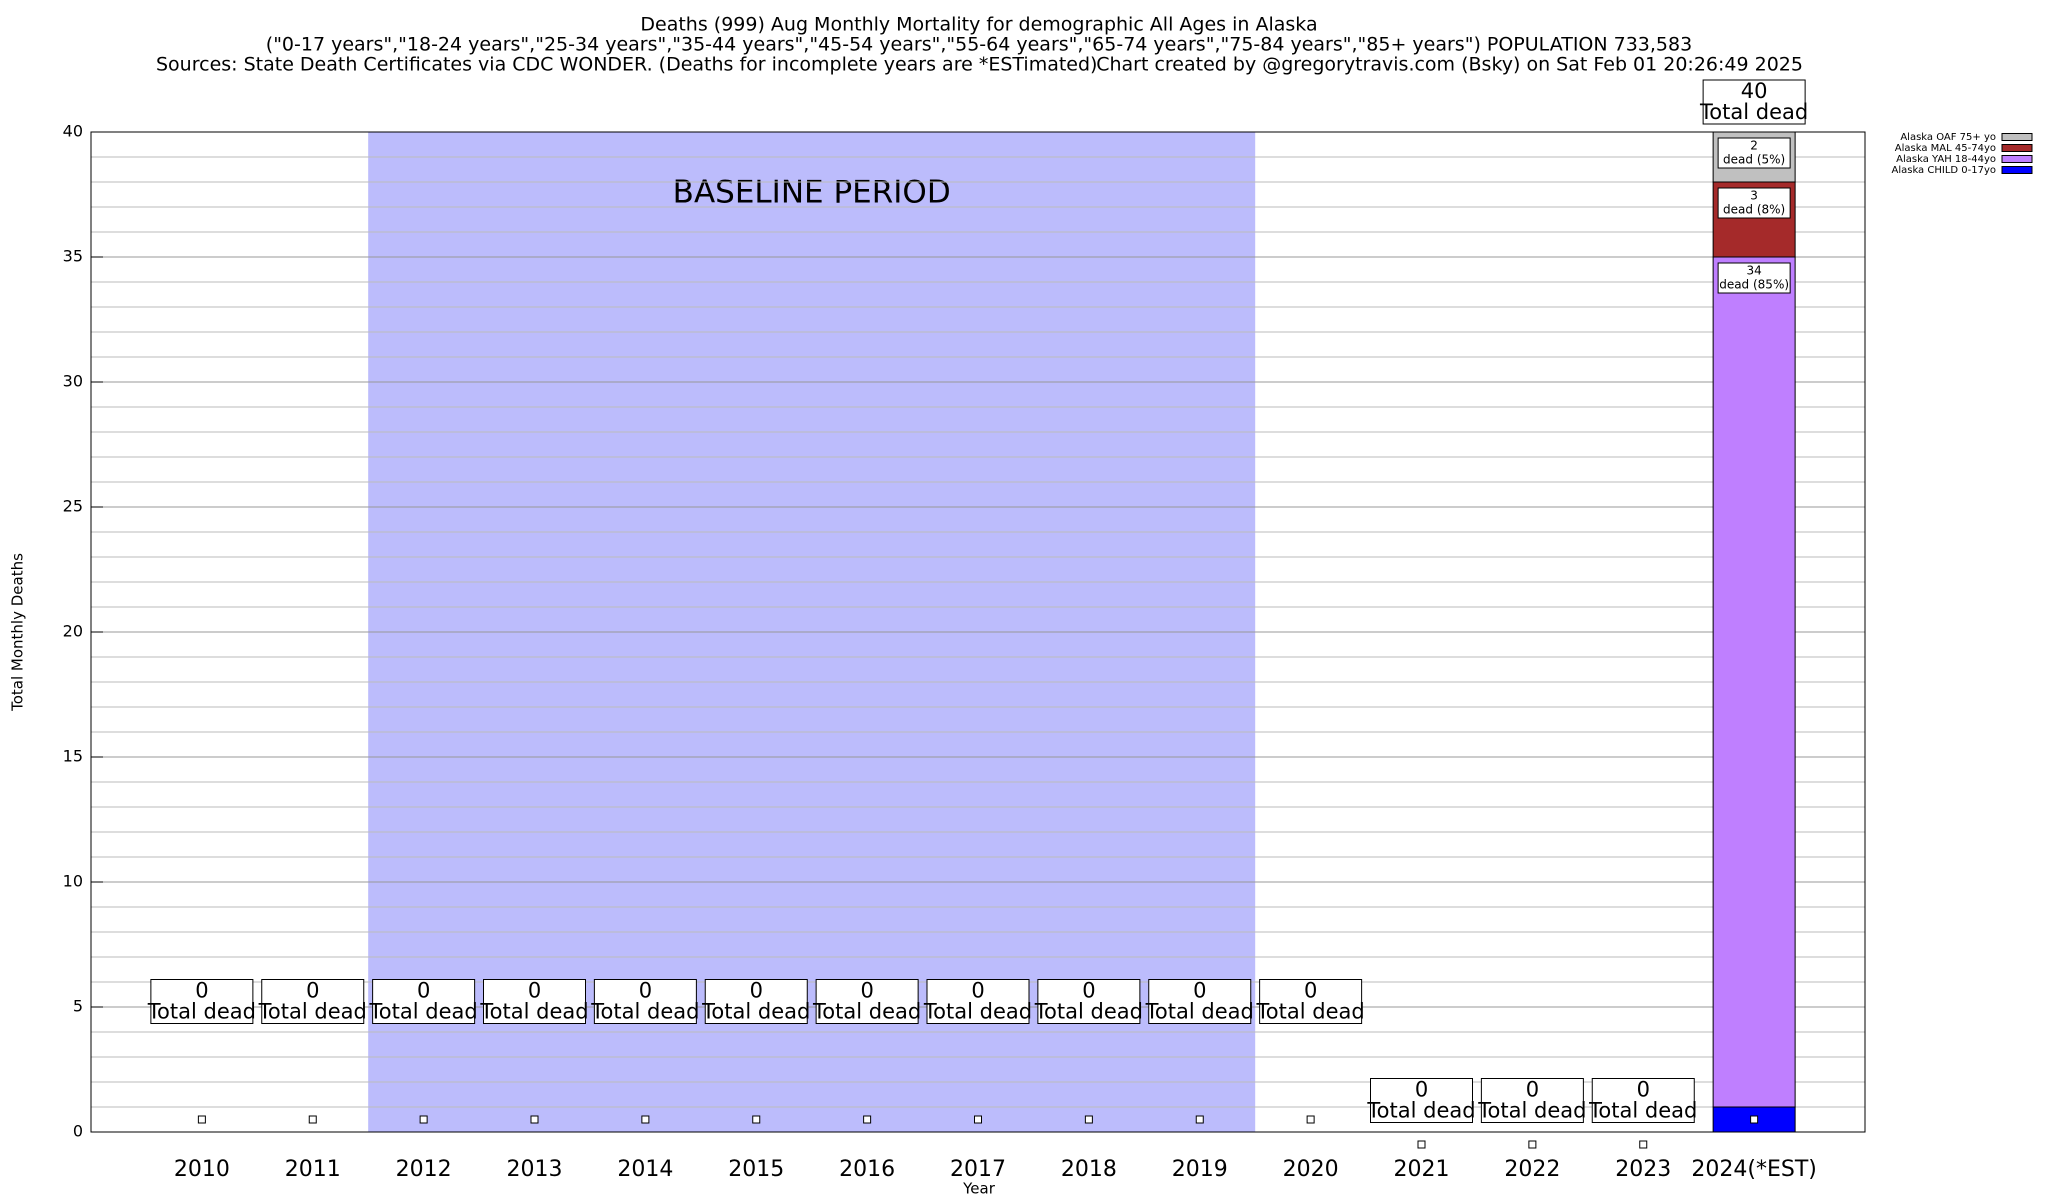 This screenshot has width=2048, height=1200. I want to click on x-tick-label: 2015, so click(756, 1169).